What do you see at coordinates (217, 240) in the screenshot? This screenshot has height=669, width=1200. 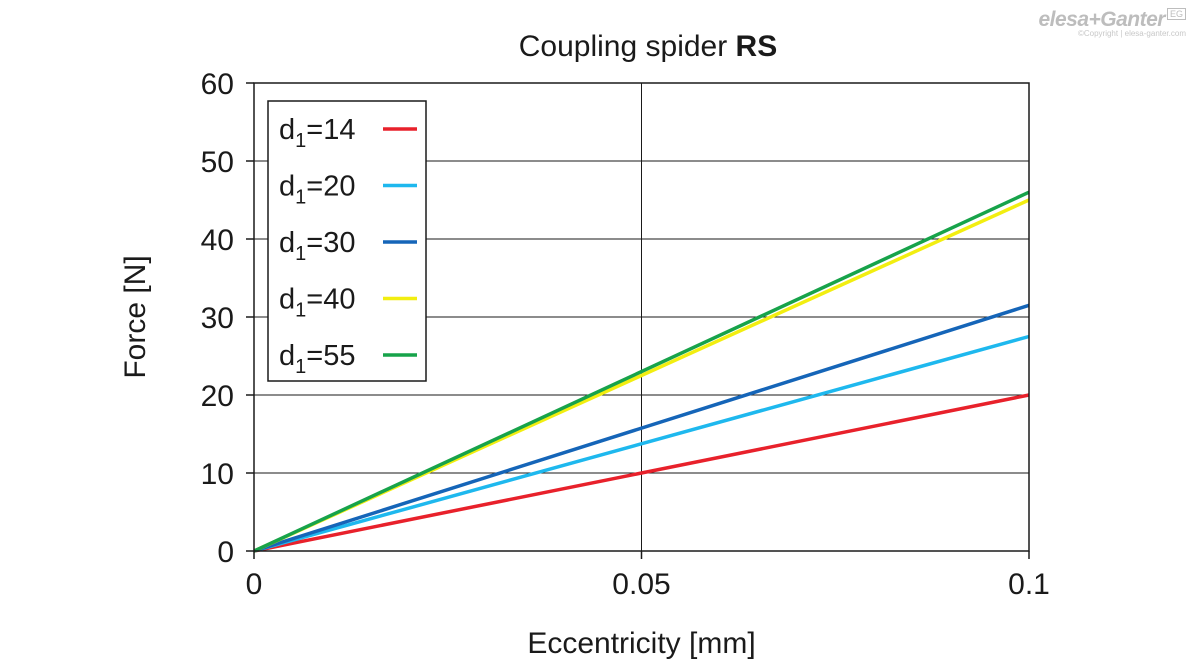 I see `y-tick-label-4: 40` at bounding box center [217, 240].